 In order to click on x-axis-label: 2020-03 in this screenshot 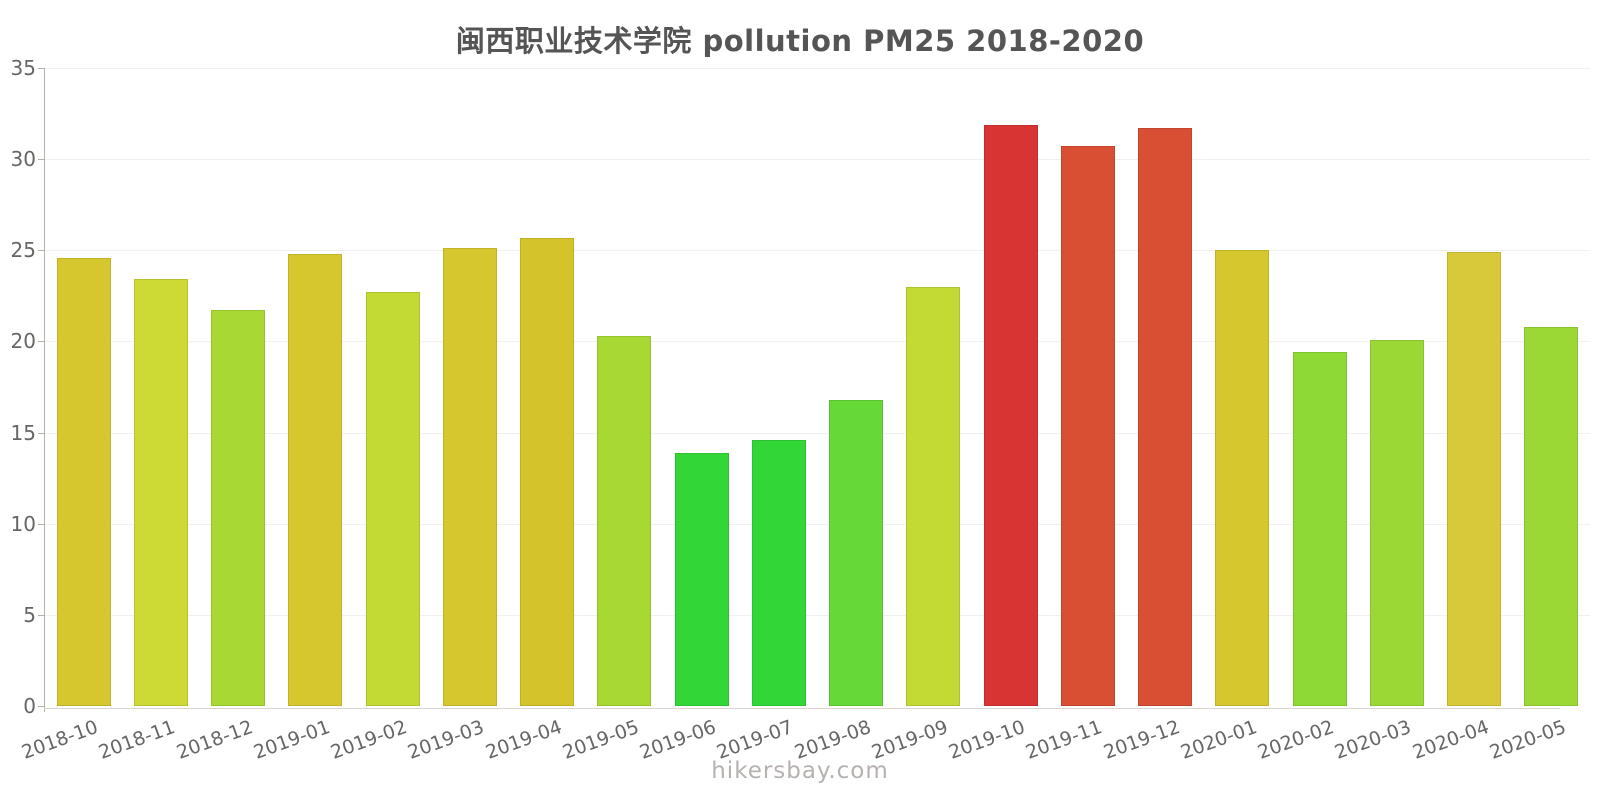, I will do `click(1373, 740)`.